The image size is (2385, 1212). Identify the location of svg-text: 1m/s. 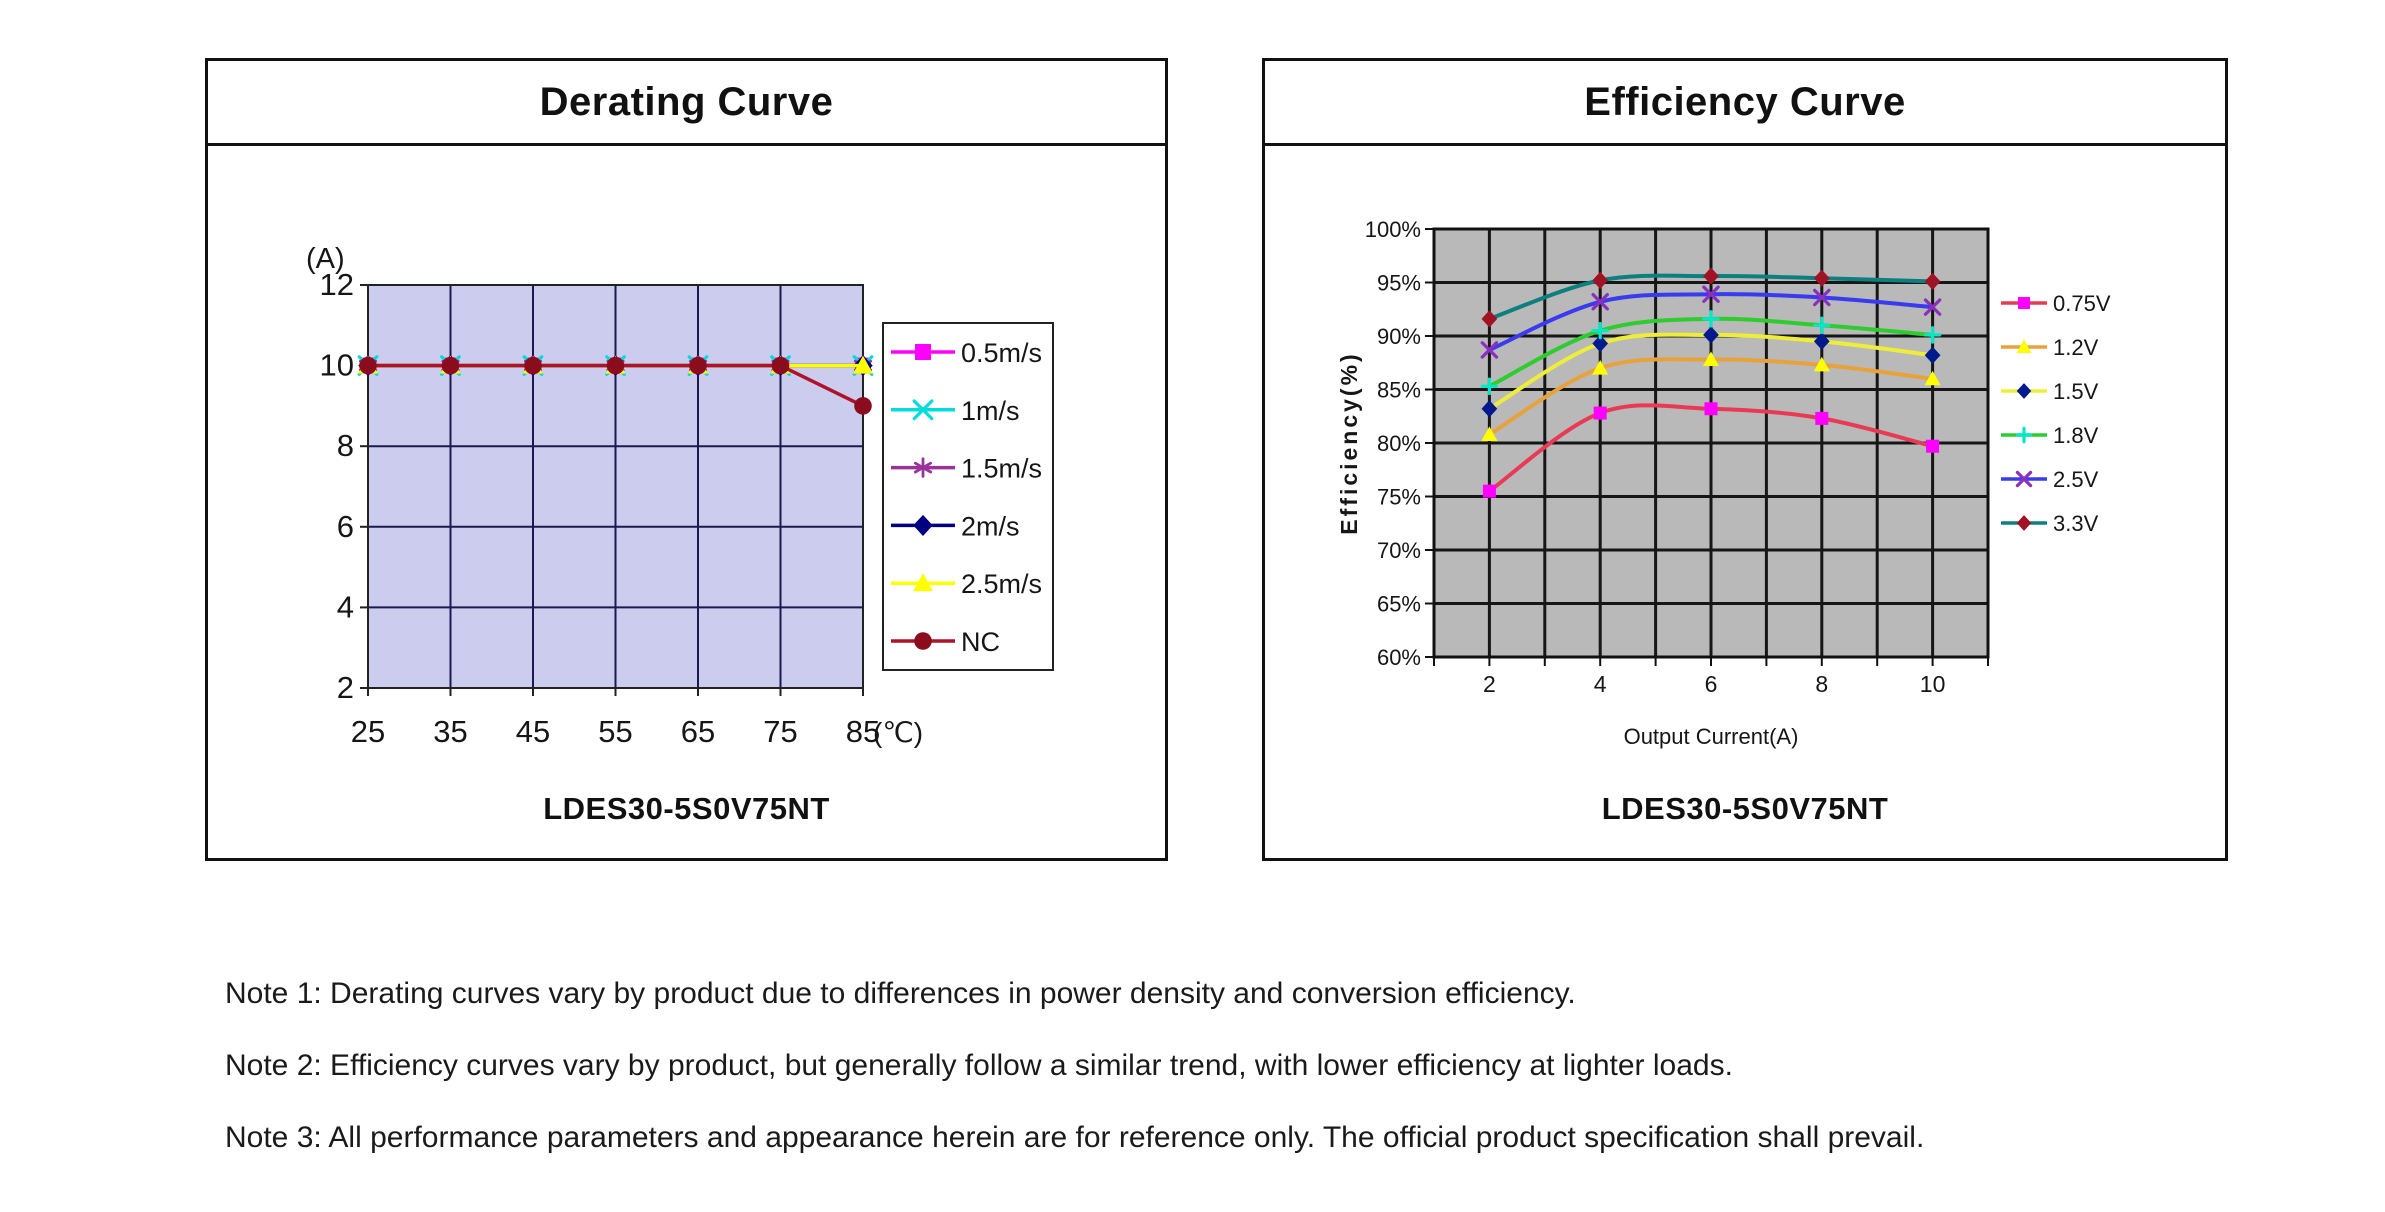
(990, 411).